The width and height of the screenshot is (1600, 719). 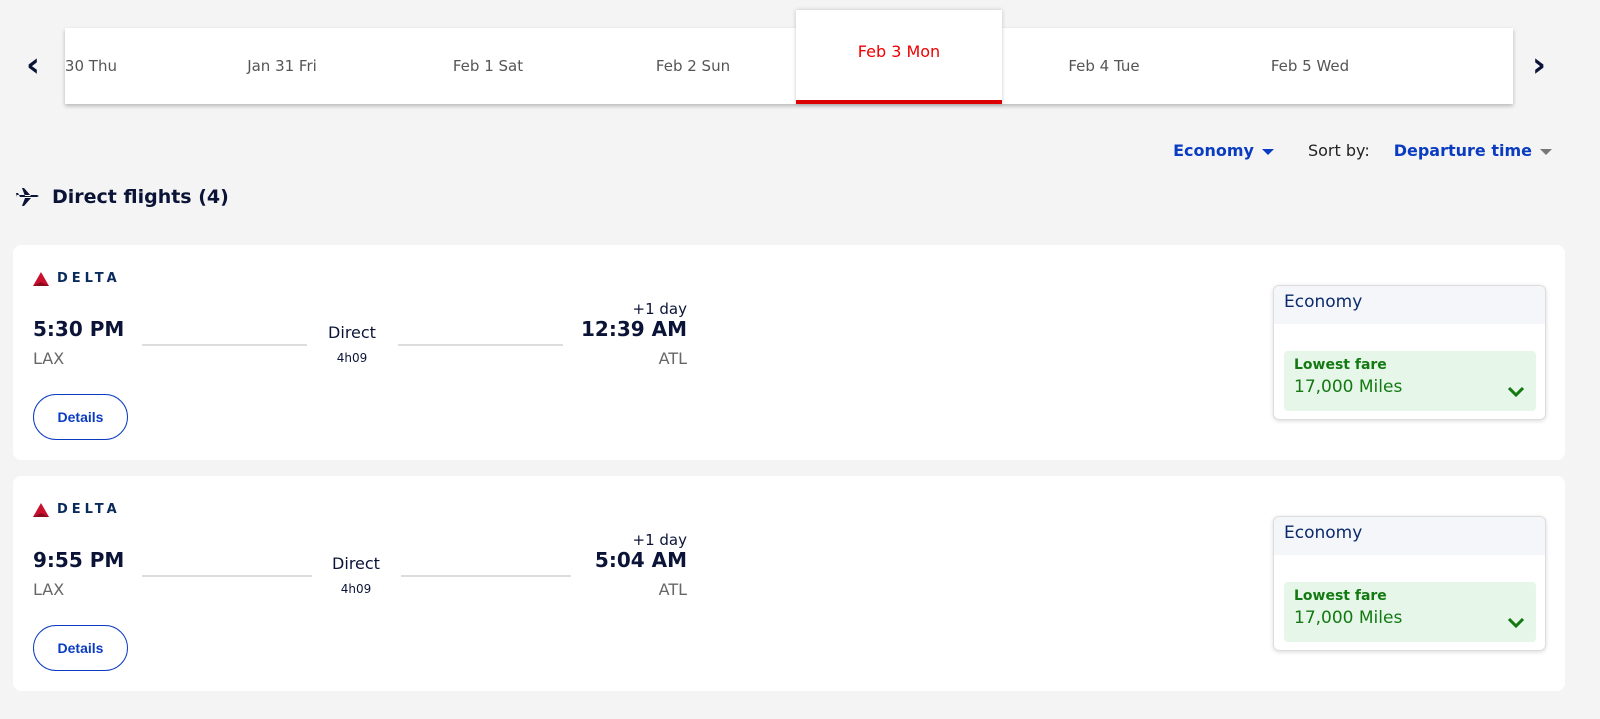 What do you see at coordinates (693, 66) in the screenshot?
I see `date-tab: Feb 2 Sun` at bounding box center [693, 66].